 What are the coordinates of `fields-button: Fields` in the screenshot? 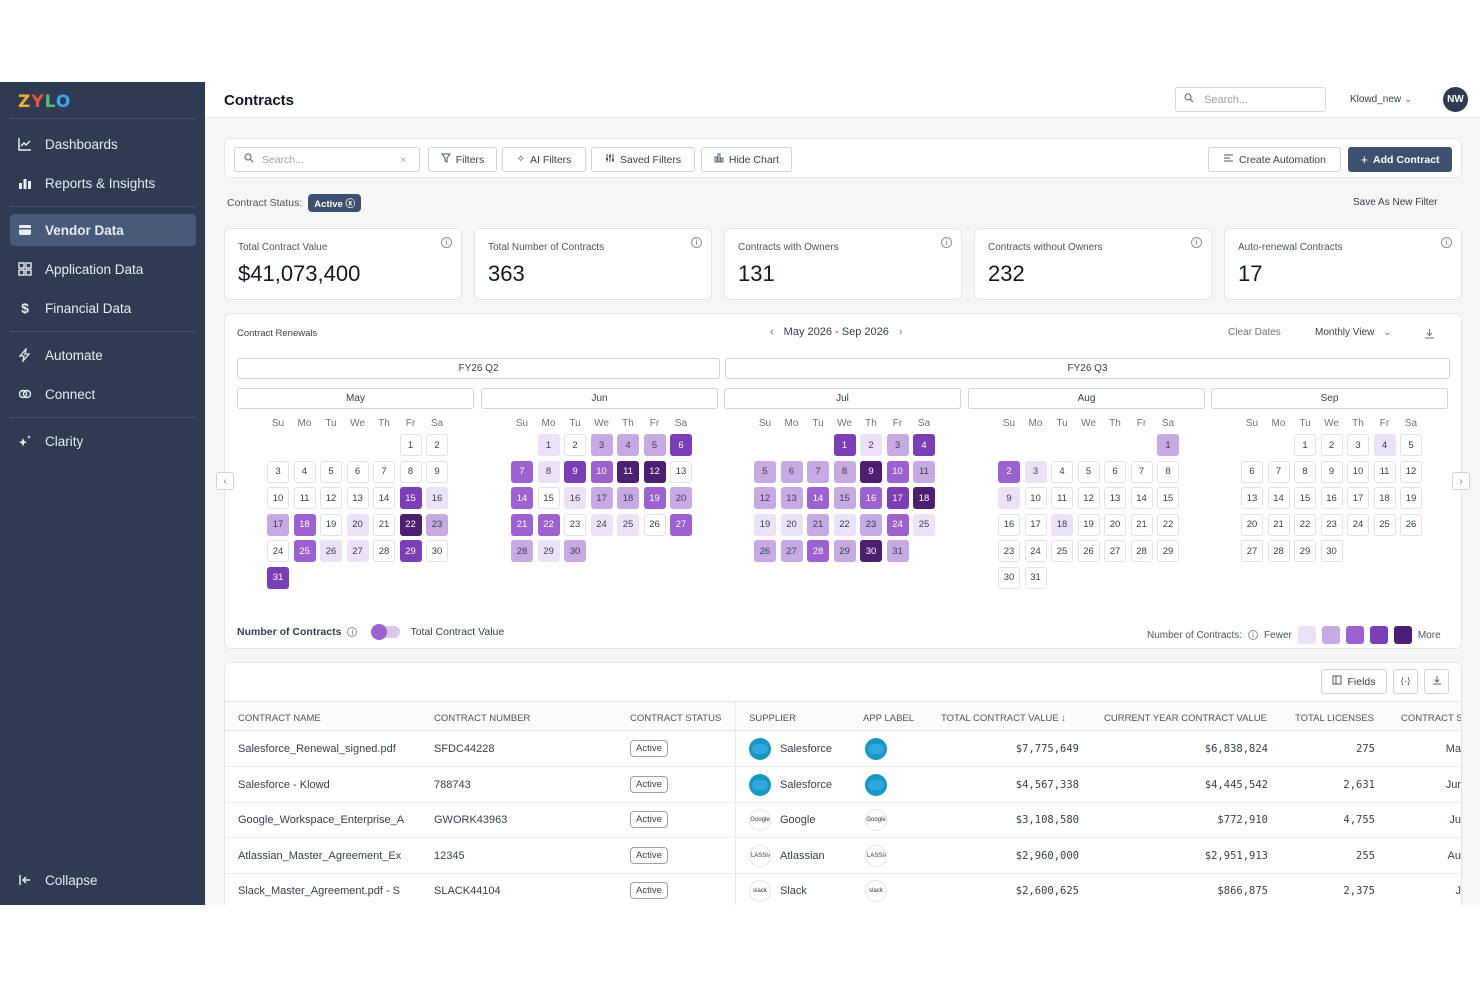 It's located at (1354, 681).